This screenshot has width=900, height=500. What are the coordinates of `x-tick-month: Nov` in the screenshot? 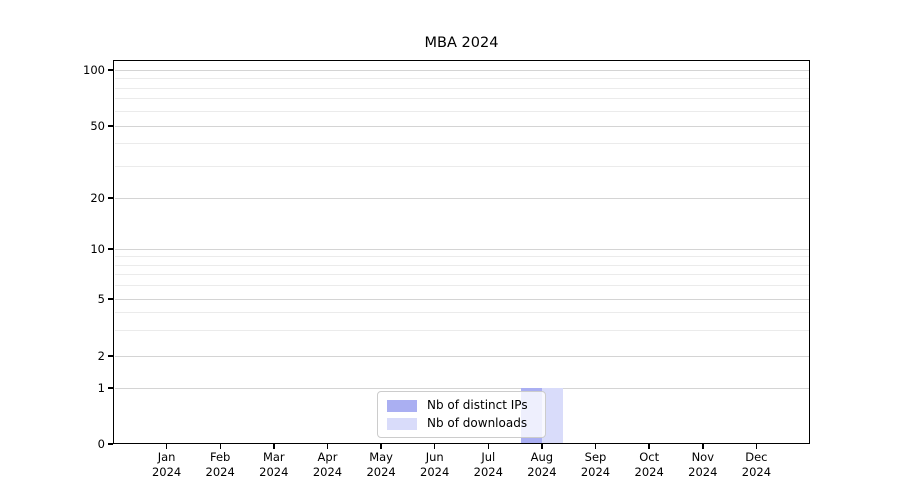 It's located at (703, 457).